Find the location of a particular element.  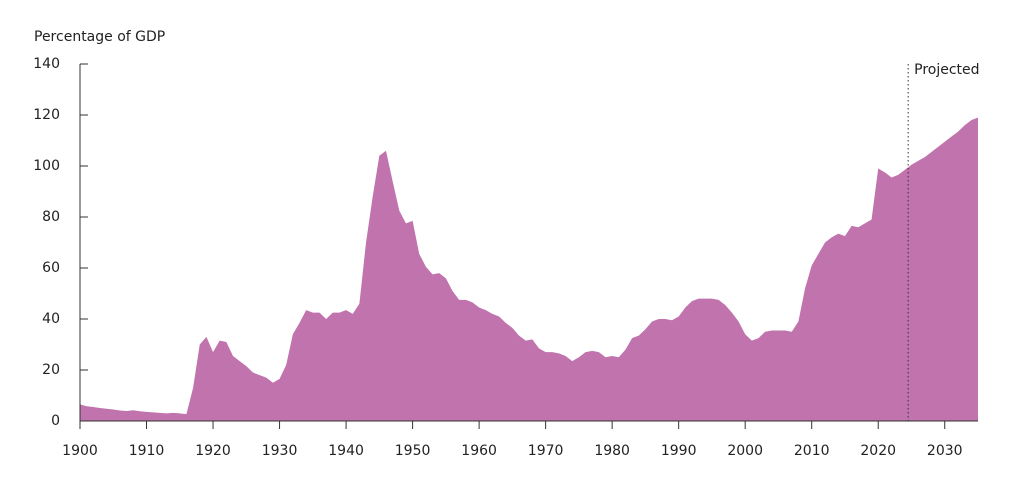

y-tick-label: 60 is located at coordinates (51, 268).